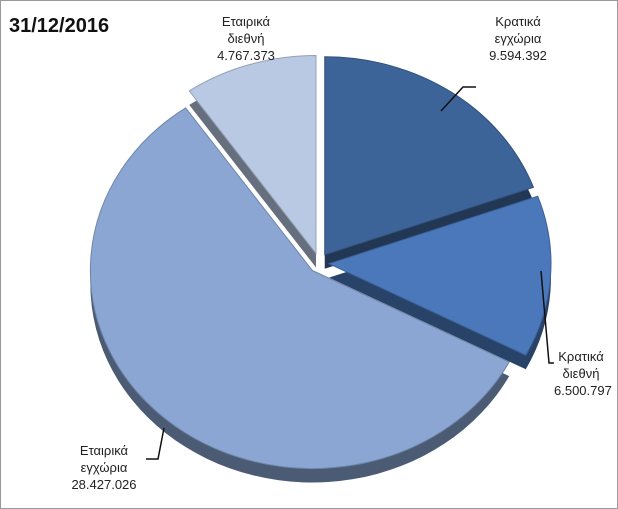 The image size is (618, 509). I want to click on category-label: Κρατικά διεθνή, so click(581, 365).